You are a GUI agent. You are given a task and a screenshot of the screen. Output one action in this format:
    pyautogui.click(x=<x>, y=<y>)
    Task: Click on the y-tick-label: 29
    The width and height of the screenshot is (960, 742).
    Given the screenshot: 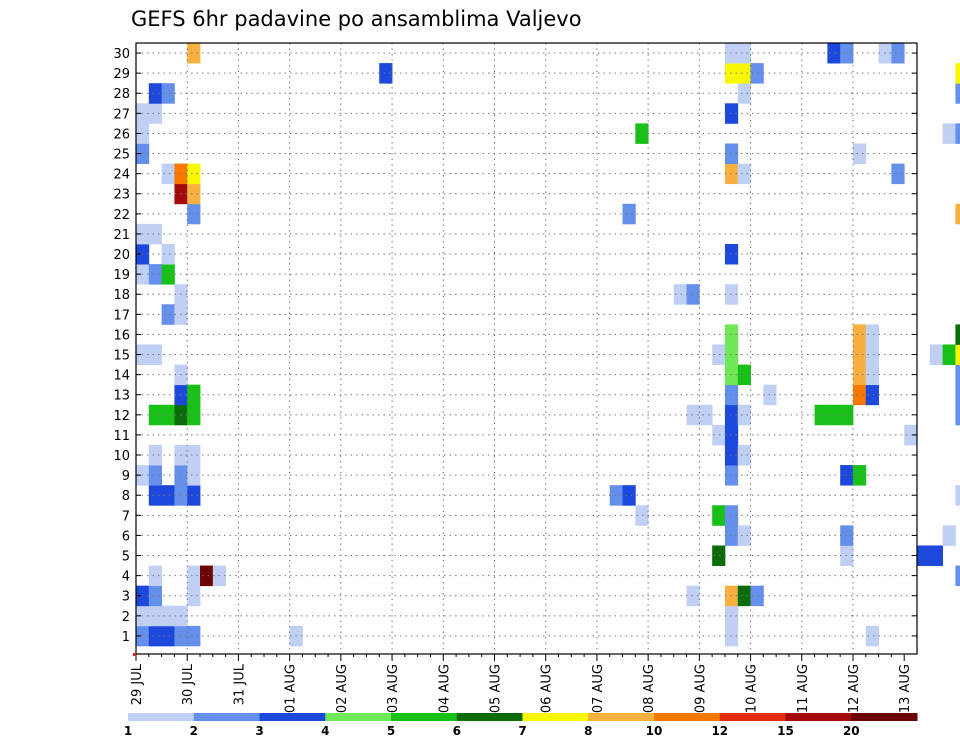 What is the action you would take?
    pyautogui.click(x=121, y=74)
    